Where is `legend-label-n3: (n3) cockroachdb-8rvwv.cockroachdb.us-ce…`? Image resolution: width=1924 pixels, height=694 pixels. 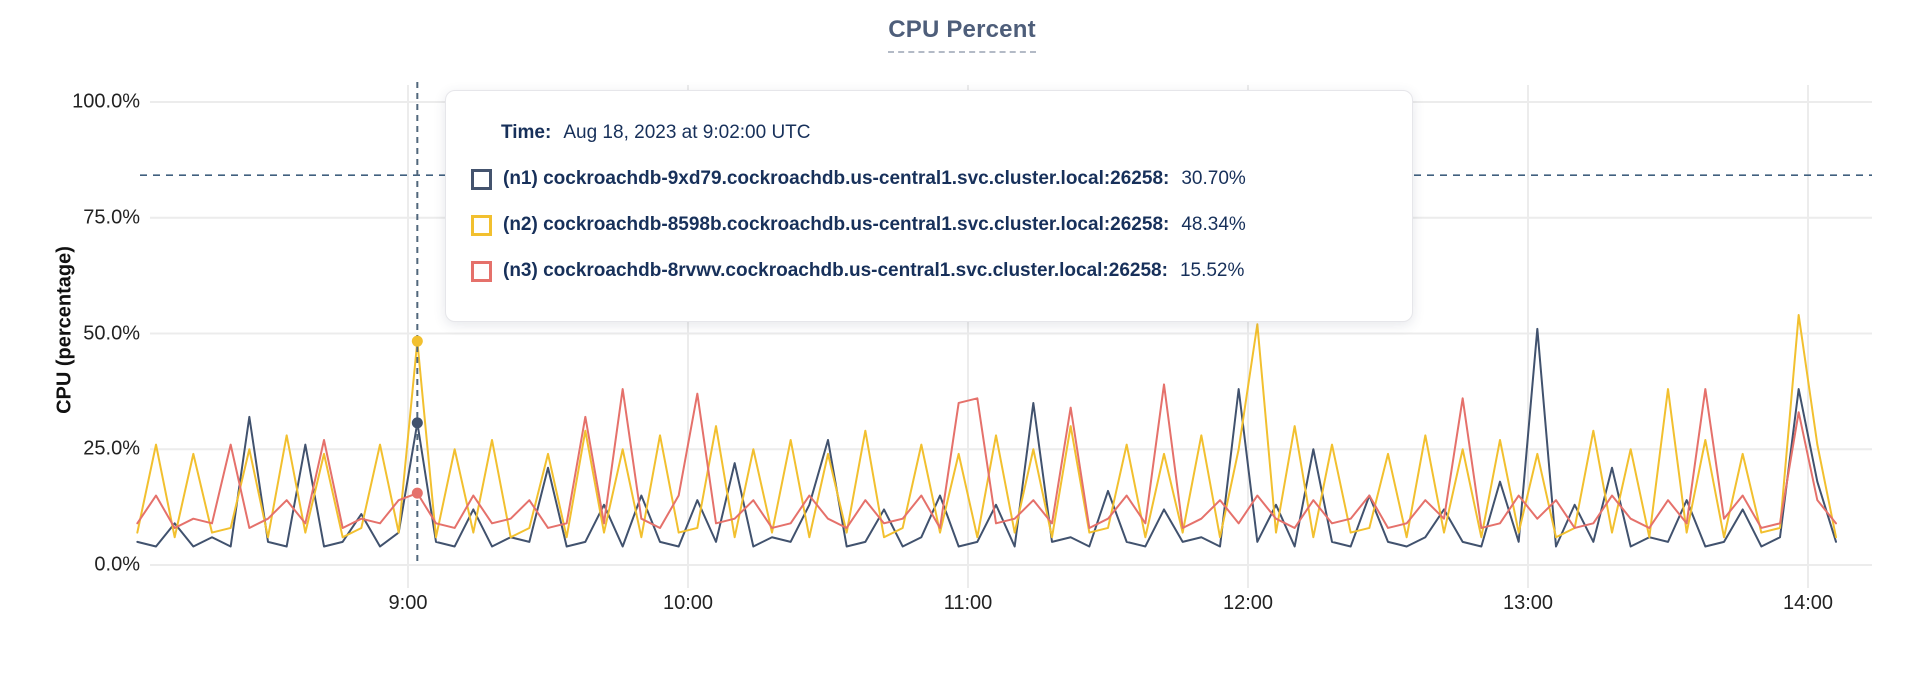
legend-label-n3: (n3) cockroachdb-8rvwv.cockroachdb.us-ce… is located at coordinates (835, 270).